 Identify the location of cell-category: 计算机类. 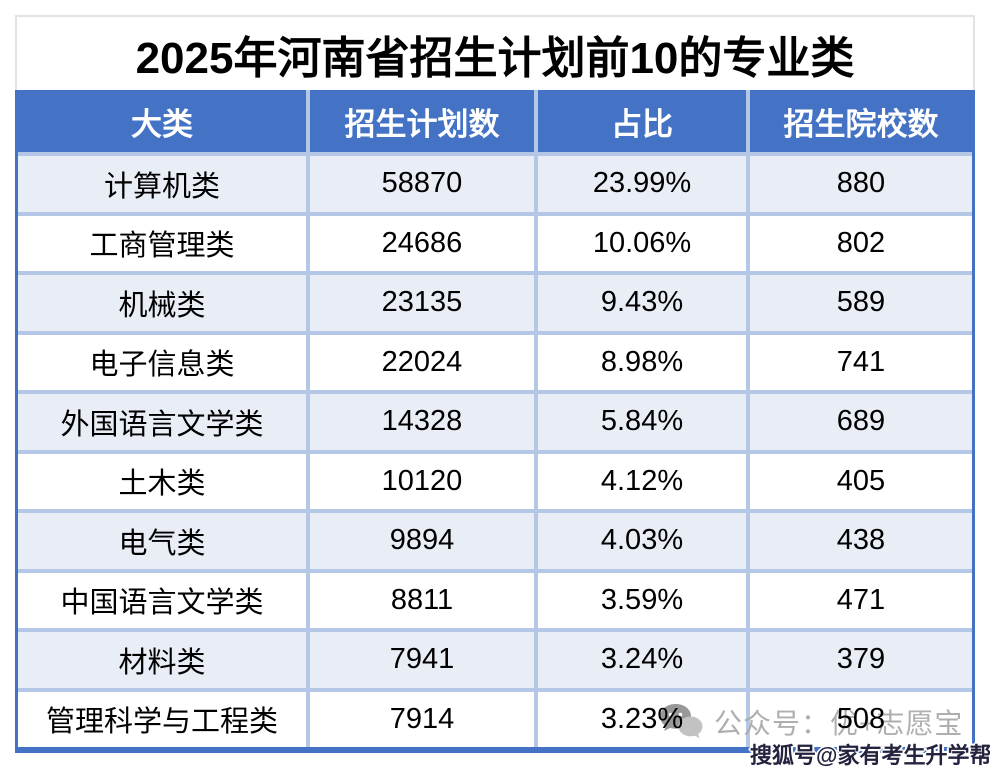
(162, 184).